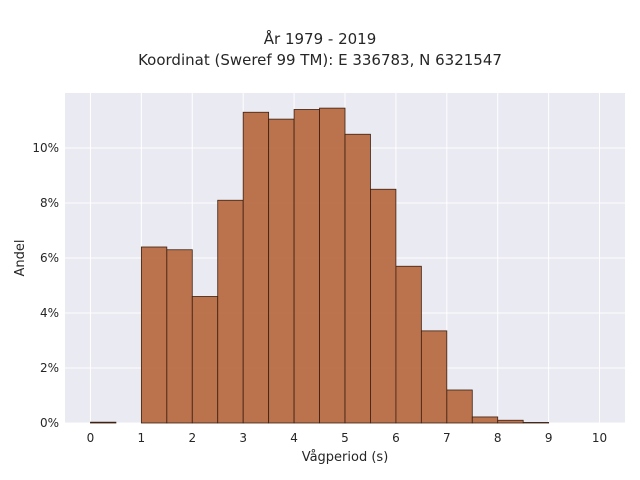 This screenshot has width=640, height=480. Describe the element at coordinates (49, 258) in the screenshot. I see `y-tick-label: 6%` at that location.